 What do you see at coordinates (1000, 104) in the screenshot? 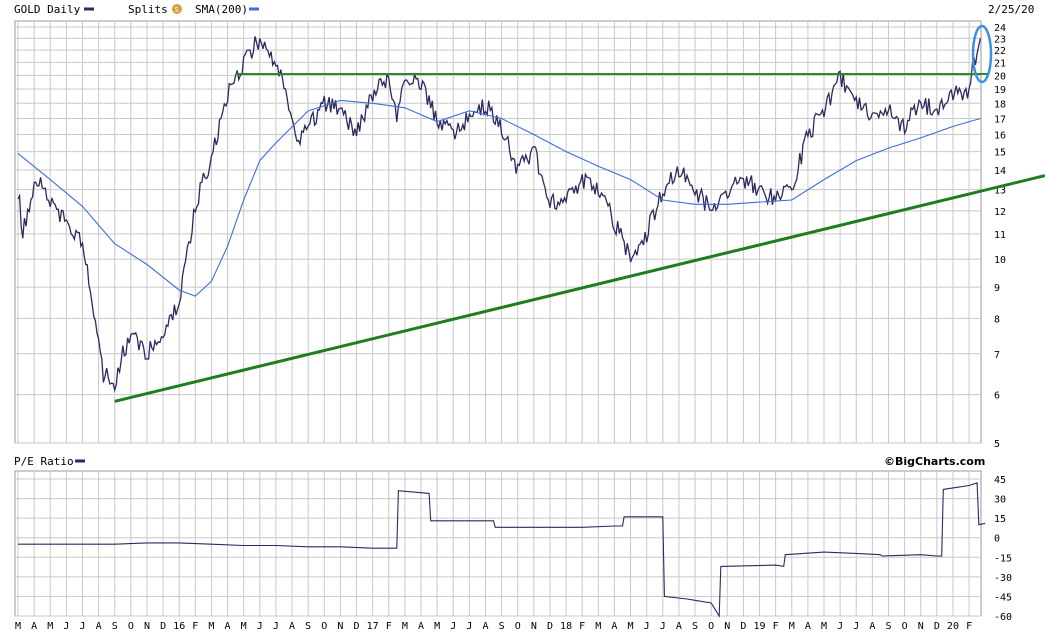
I see `price-y-tick-label: 18` at bounding box center [1000, 104].